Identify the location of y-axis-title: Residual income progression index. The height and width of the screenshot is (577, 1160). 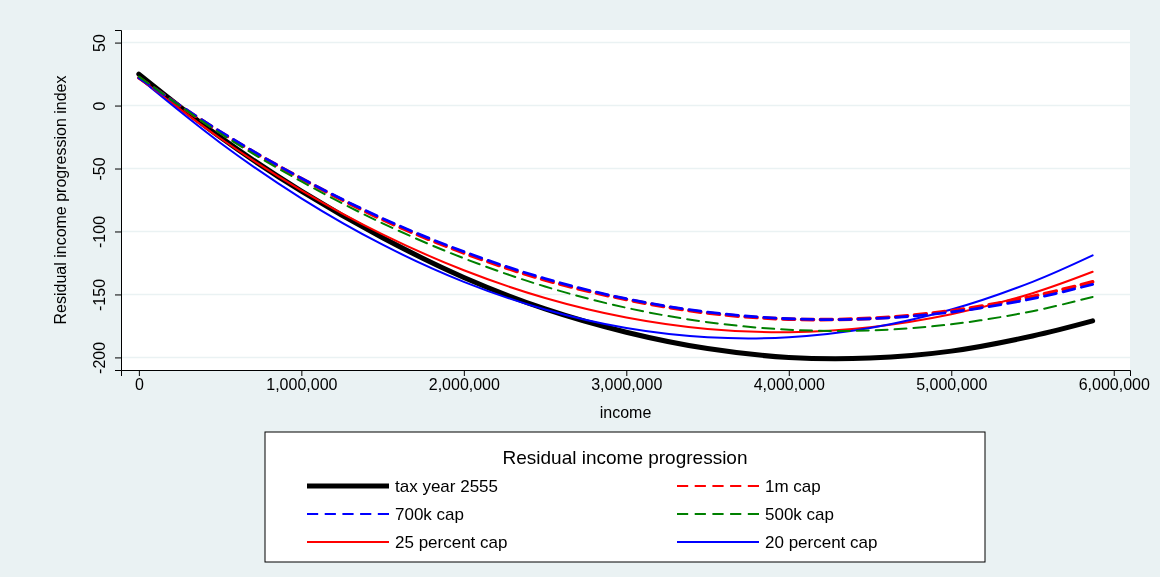
(60, 200).